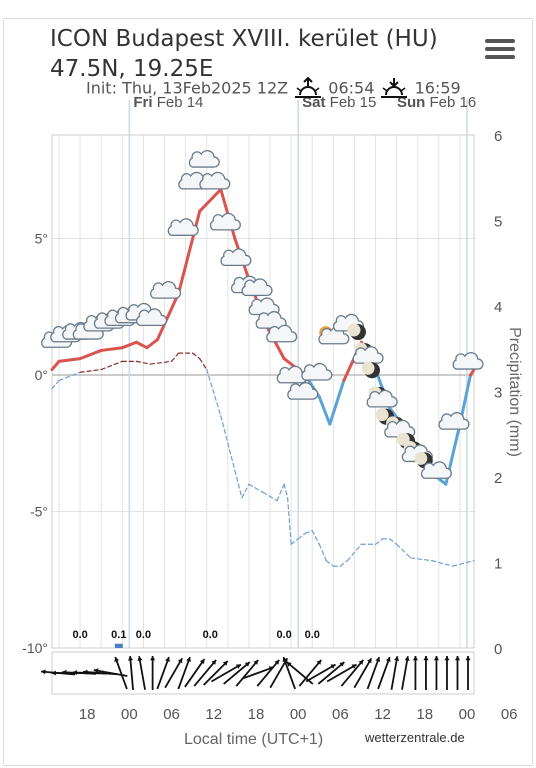 The height and width of the screenshot is (768, 536). Describe the element at coordinates (500, 50) in the screenshot. I see `hamburger-menu-icon` at that location.